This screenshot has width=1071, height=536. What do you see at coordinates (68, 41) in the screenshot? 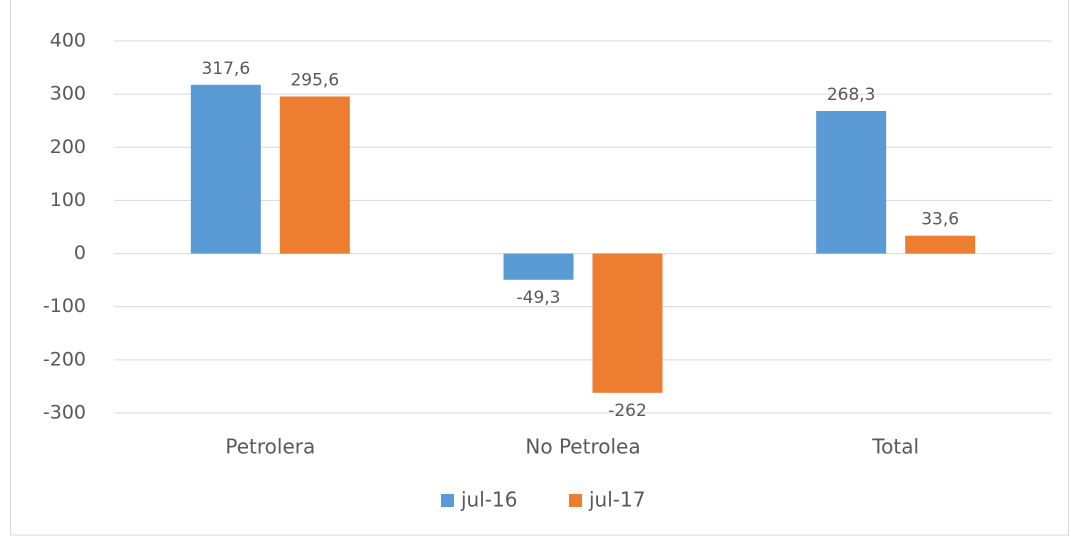
I see `y-tick-label: 400` at bounding box center [68, 41].